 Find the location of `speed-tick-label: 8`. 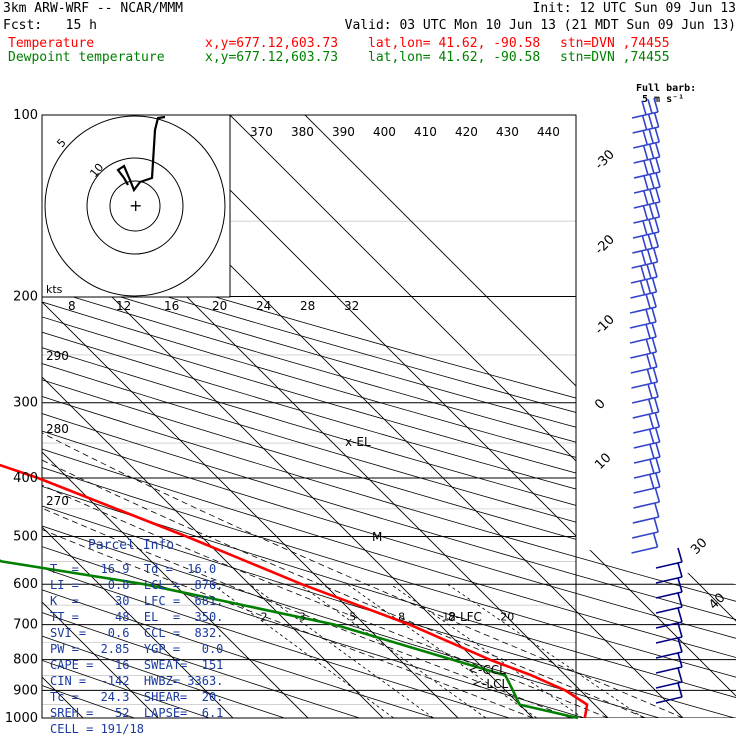

speed-tick-label: 8 is located at coordinates (72, 306).